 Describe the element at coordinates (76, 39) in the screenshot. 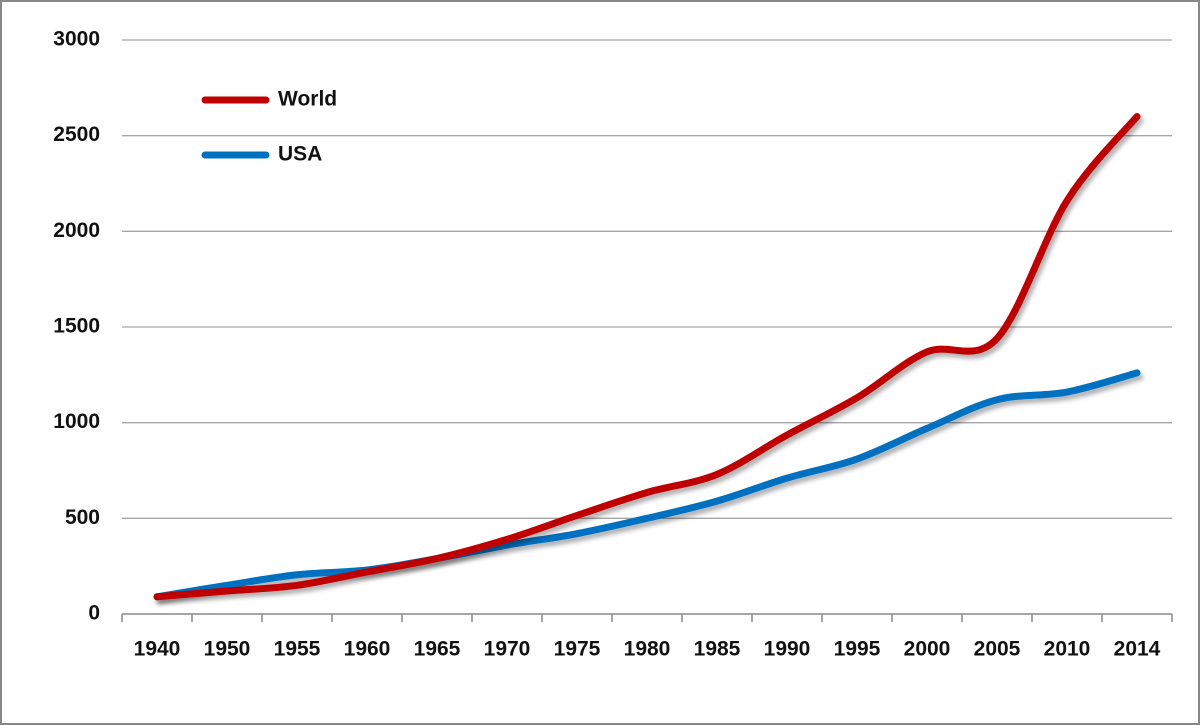

I see `y-tick-label: 3000` at that location.